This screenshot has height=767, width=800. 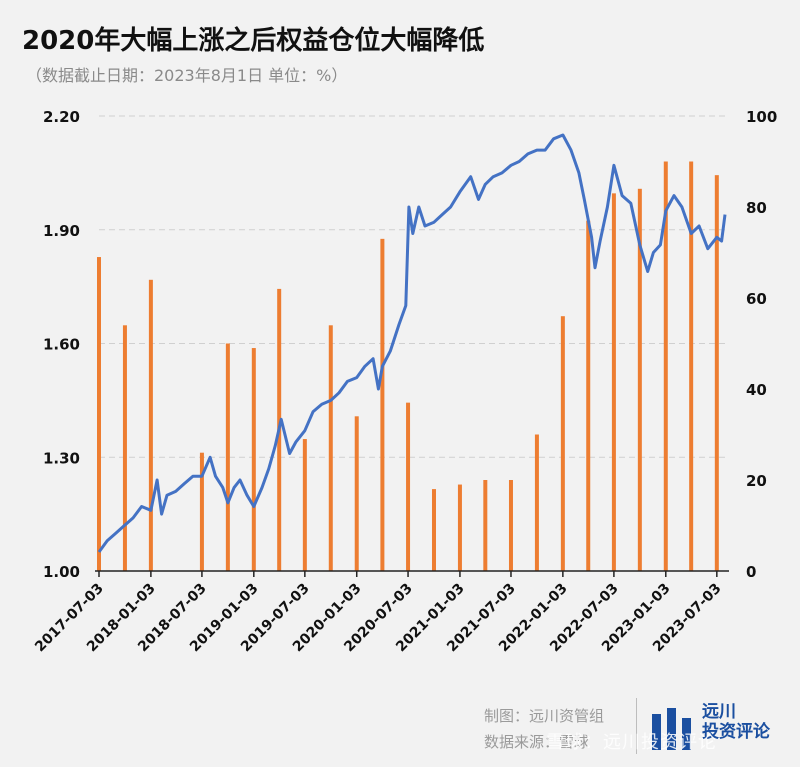 I want to click on brand-bars-icon, so click(x=671, y=729).